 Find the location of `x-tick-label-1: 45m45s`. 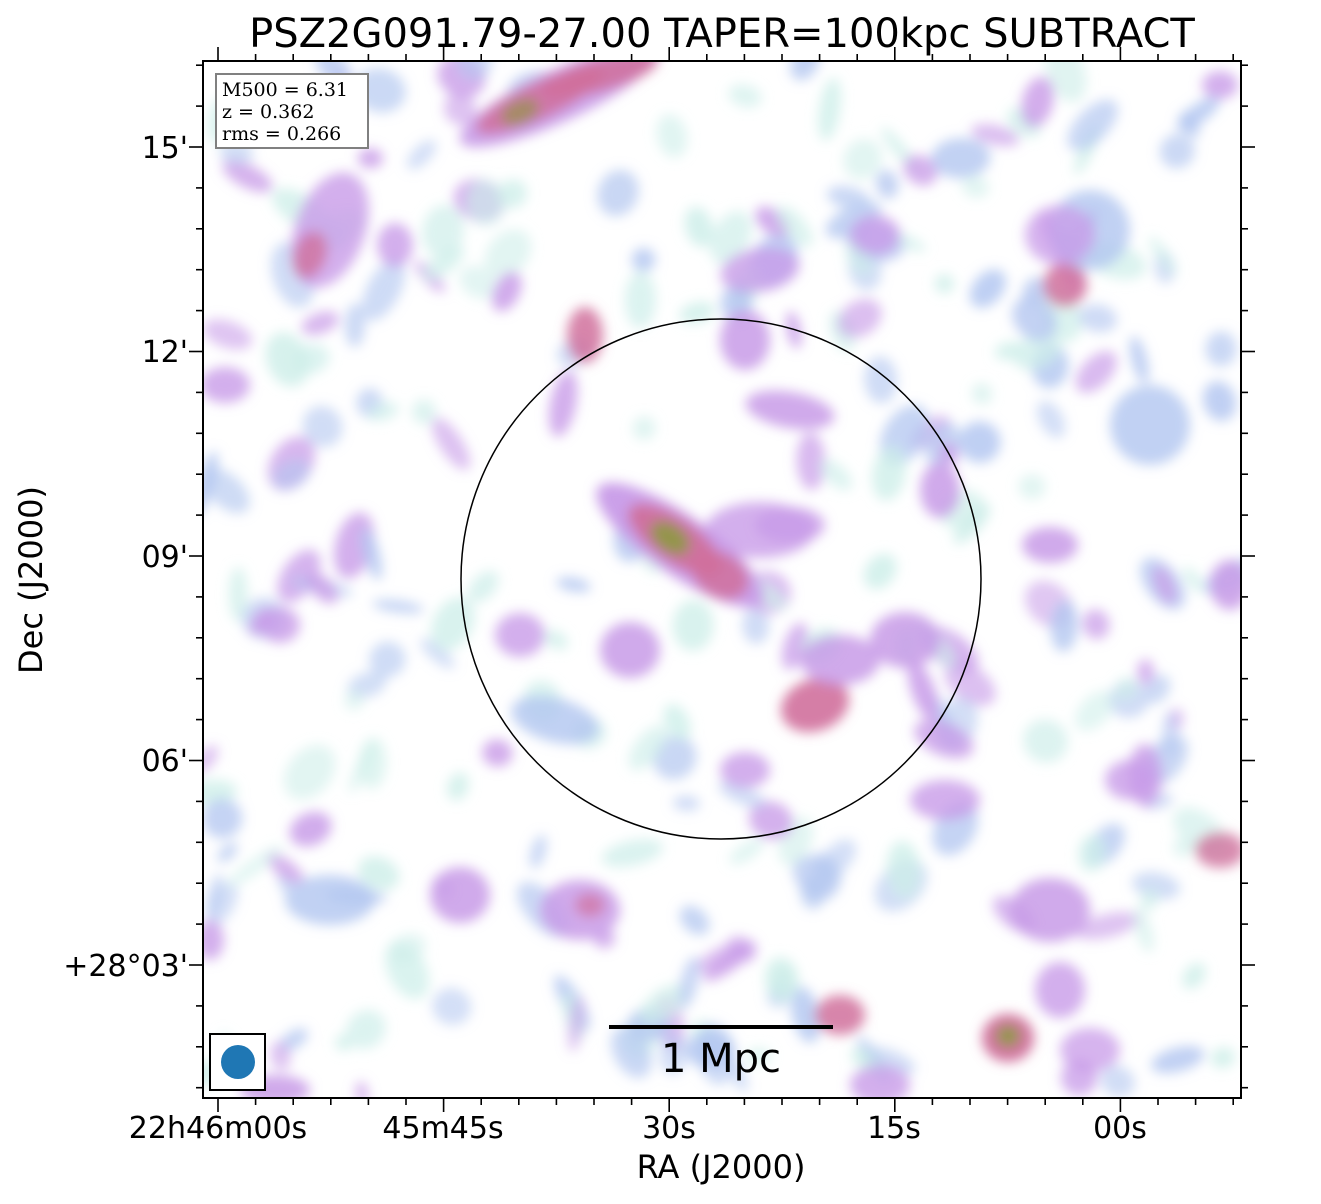

x-tick-label-1: 45m45s is located at coordinates (442, 1128).